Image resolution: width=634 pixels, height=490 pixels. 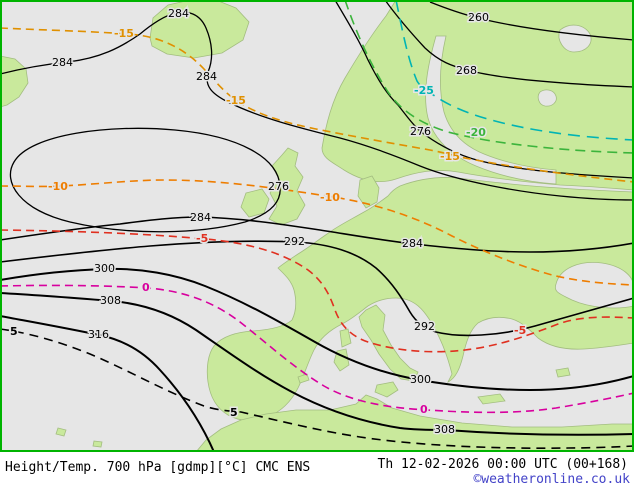 I want to click on temp-label-zero-west: 0, so click(x=146, y=287).